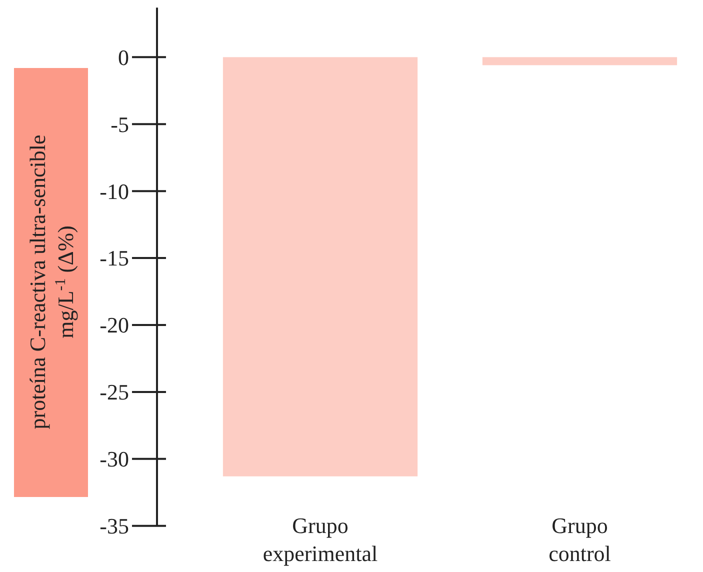 This screenshot has width=703, height=572. What do you see at coordinates (123, 57) in the screenshot?
I see `y-tick-label: 0` at bounding box center [123, 57].